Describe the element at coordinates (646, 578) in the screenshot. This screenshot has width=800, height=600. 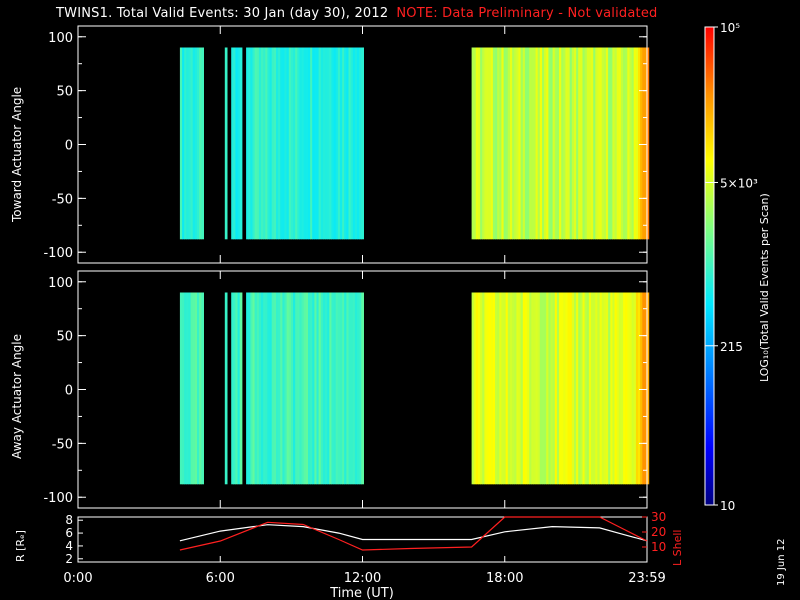
I see `x-tick-label: 23:59` at that location.